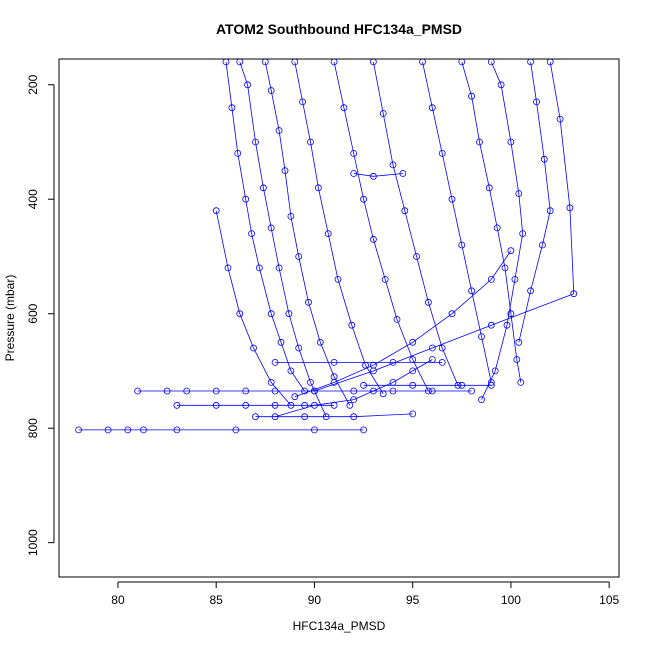  Describe the element at coordinates (33, 199) in the screenshot. I see `y-tick-label: 400` at that location.